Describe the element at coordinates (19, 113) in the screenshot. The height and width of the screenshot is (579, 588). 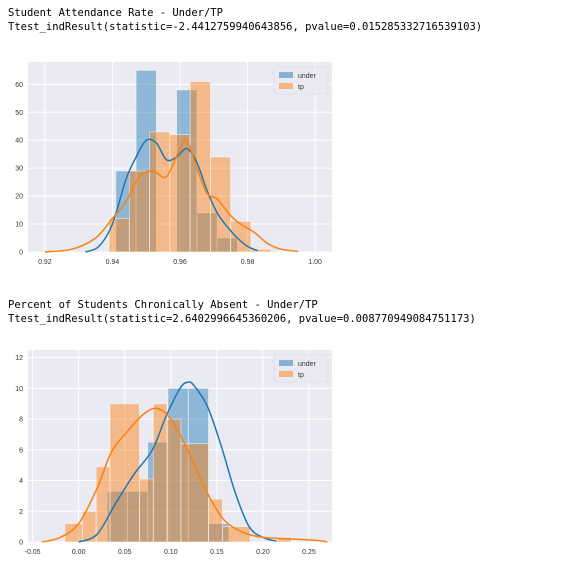
I see `y-tick-label: 50` at that location.